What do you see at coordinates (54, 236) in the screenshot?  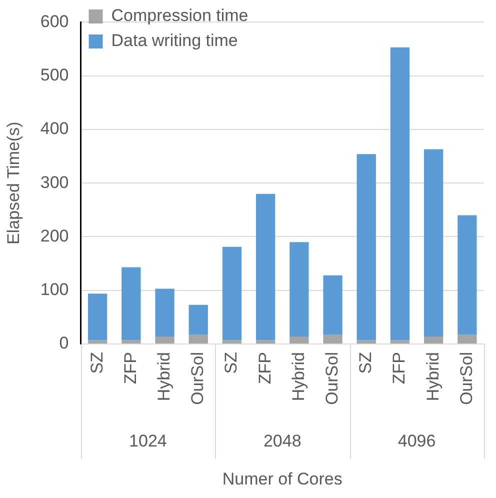 I see `y-tick-label: 200` at bounding box center [54, 236].